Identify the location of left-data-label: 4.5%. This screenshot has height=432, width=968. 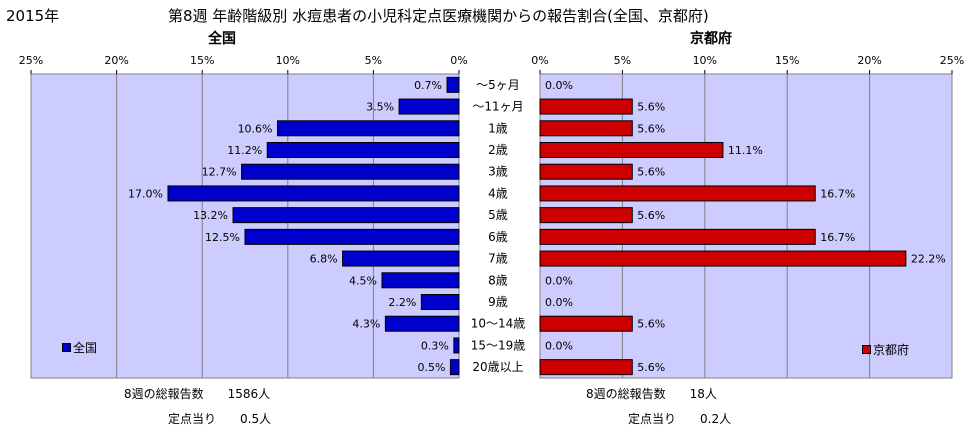
(363, 280).